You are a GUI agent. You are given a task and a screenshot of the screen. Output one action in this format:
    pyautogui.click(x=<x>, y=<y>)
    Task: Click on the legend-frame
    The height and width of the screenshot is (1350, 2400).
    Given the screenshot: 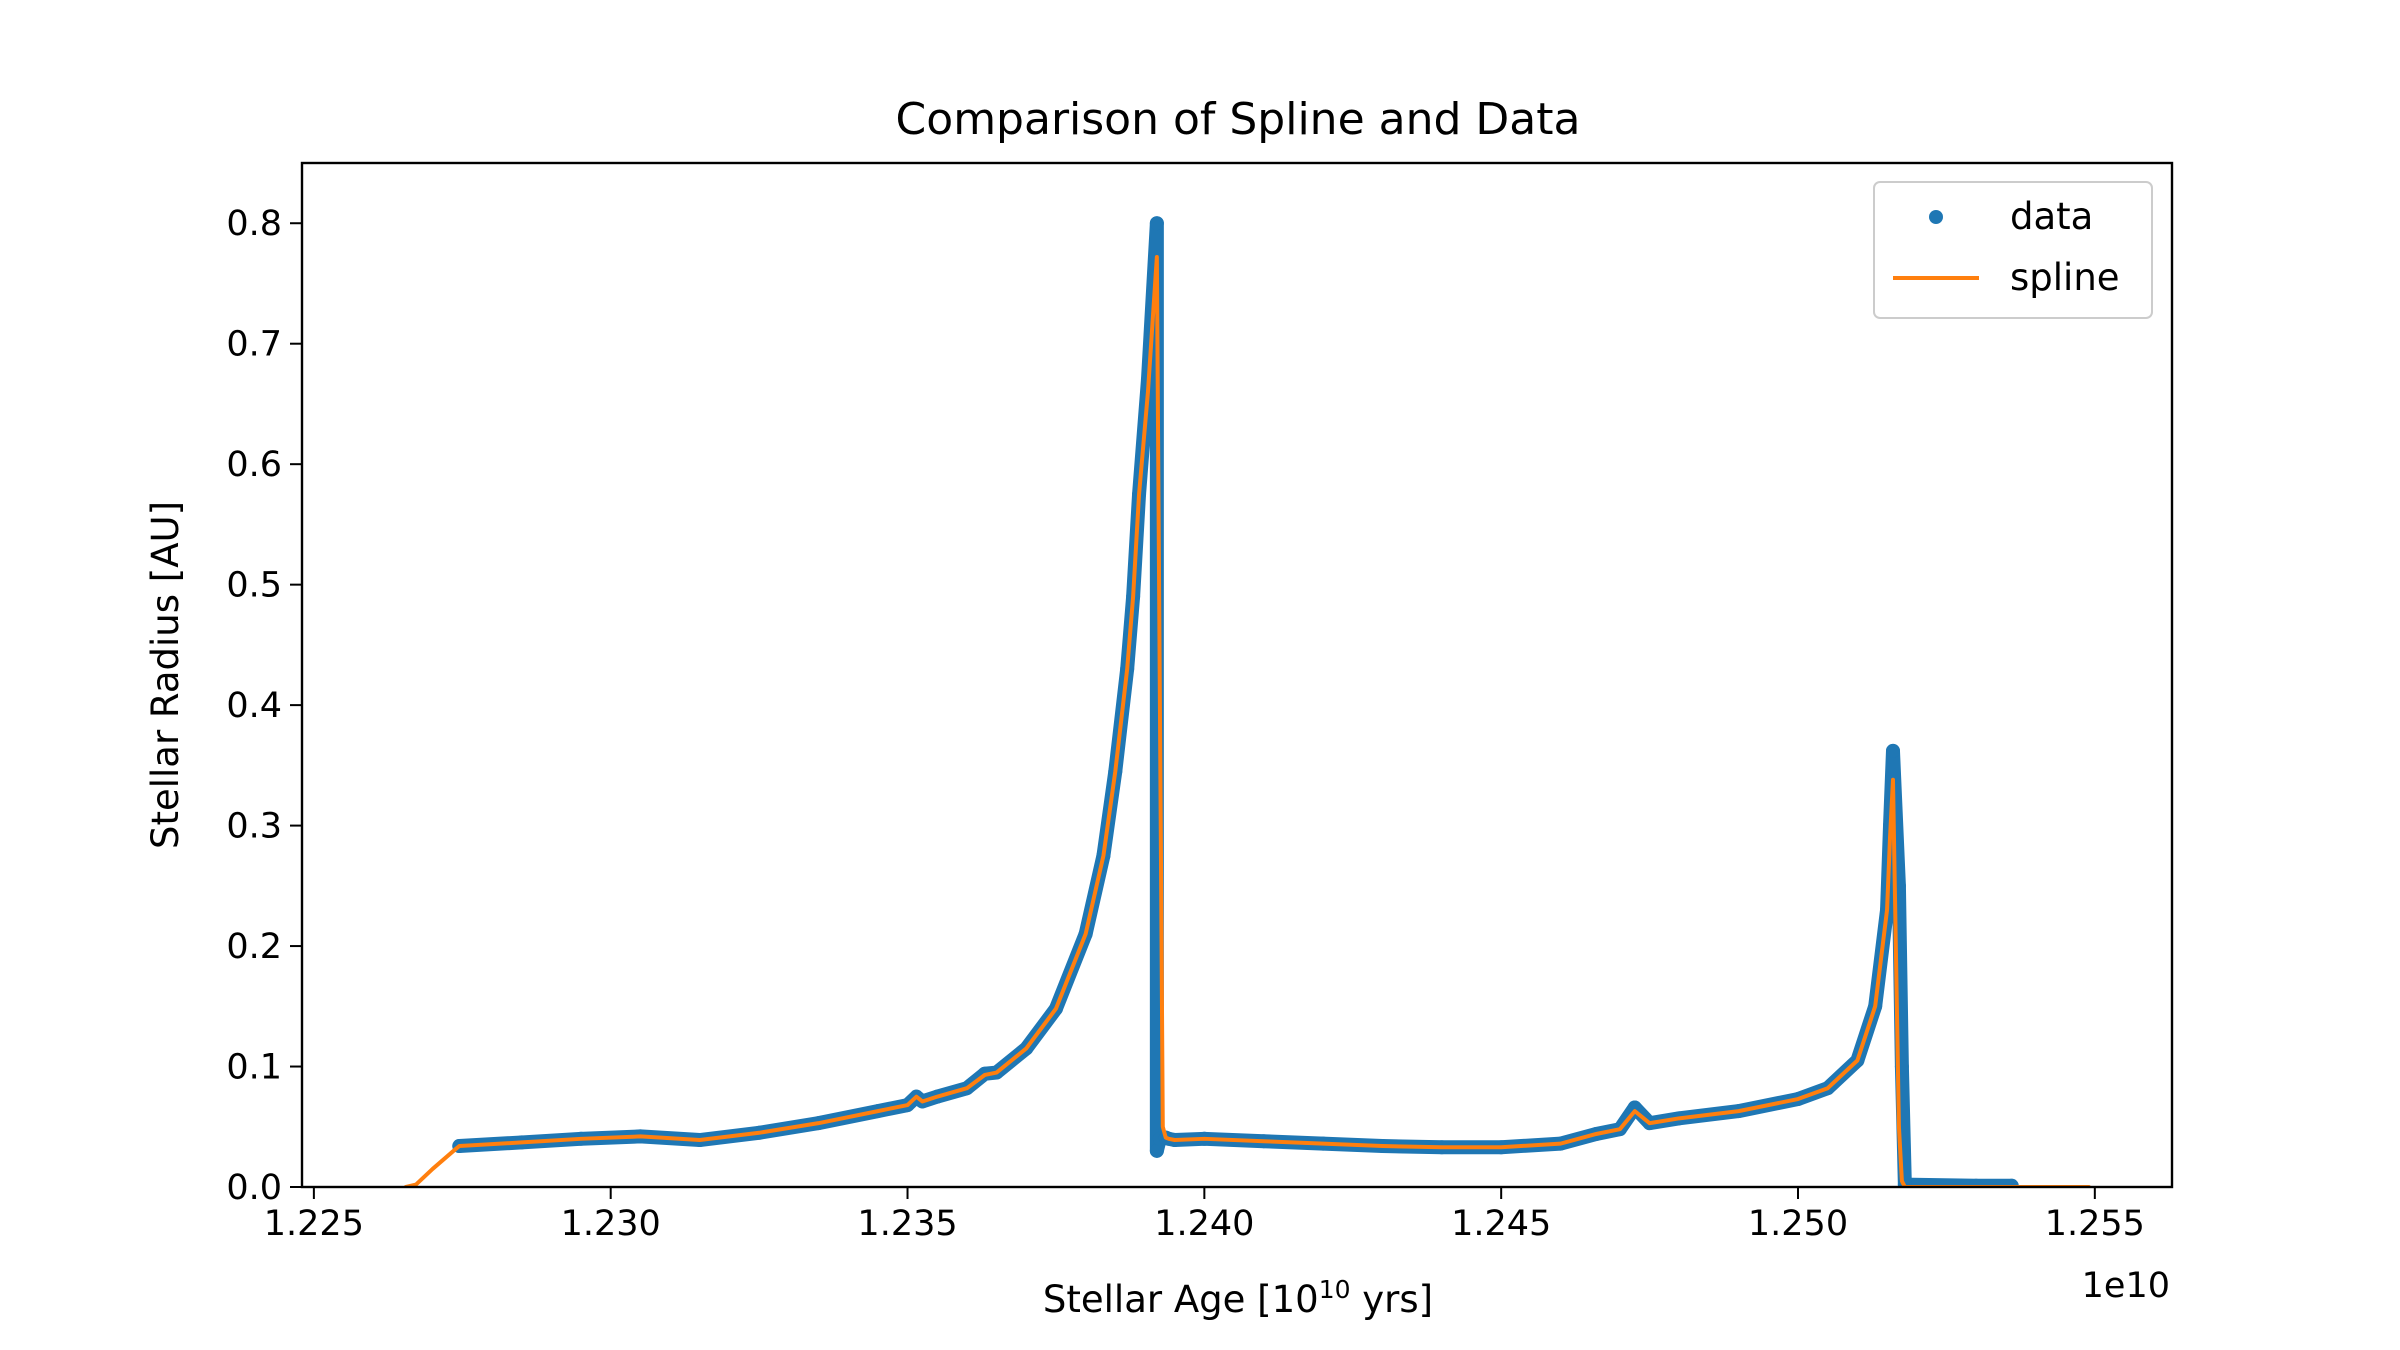 What is the action you would take?
    pyautogui.click(x=2013, y=250)
    